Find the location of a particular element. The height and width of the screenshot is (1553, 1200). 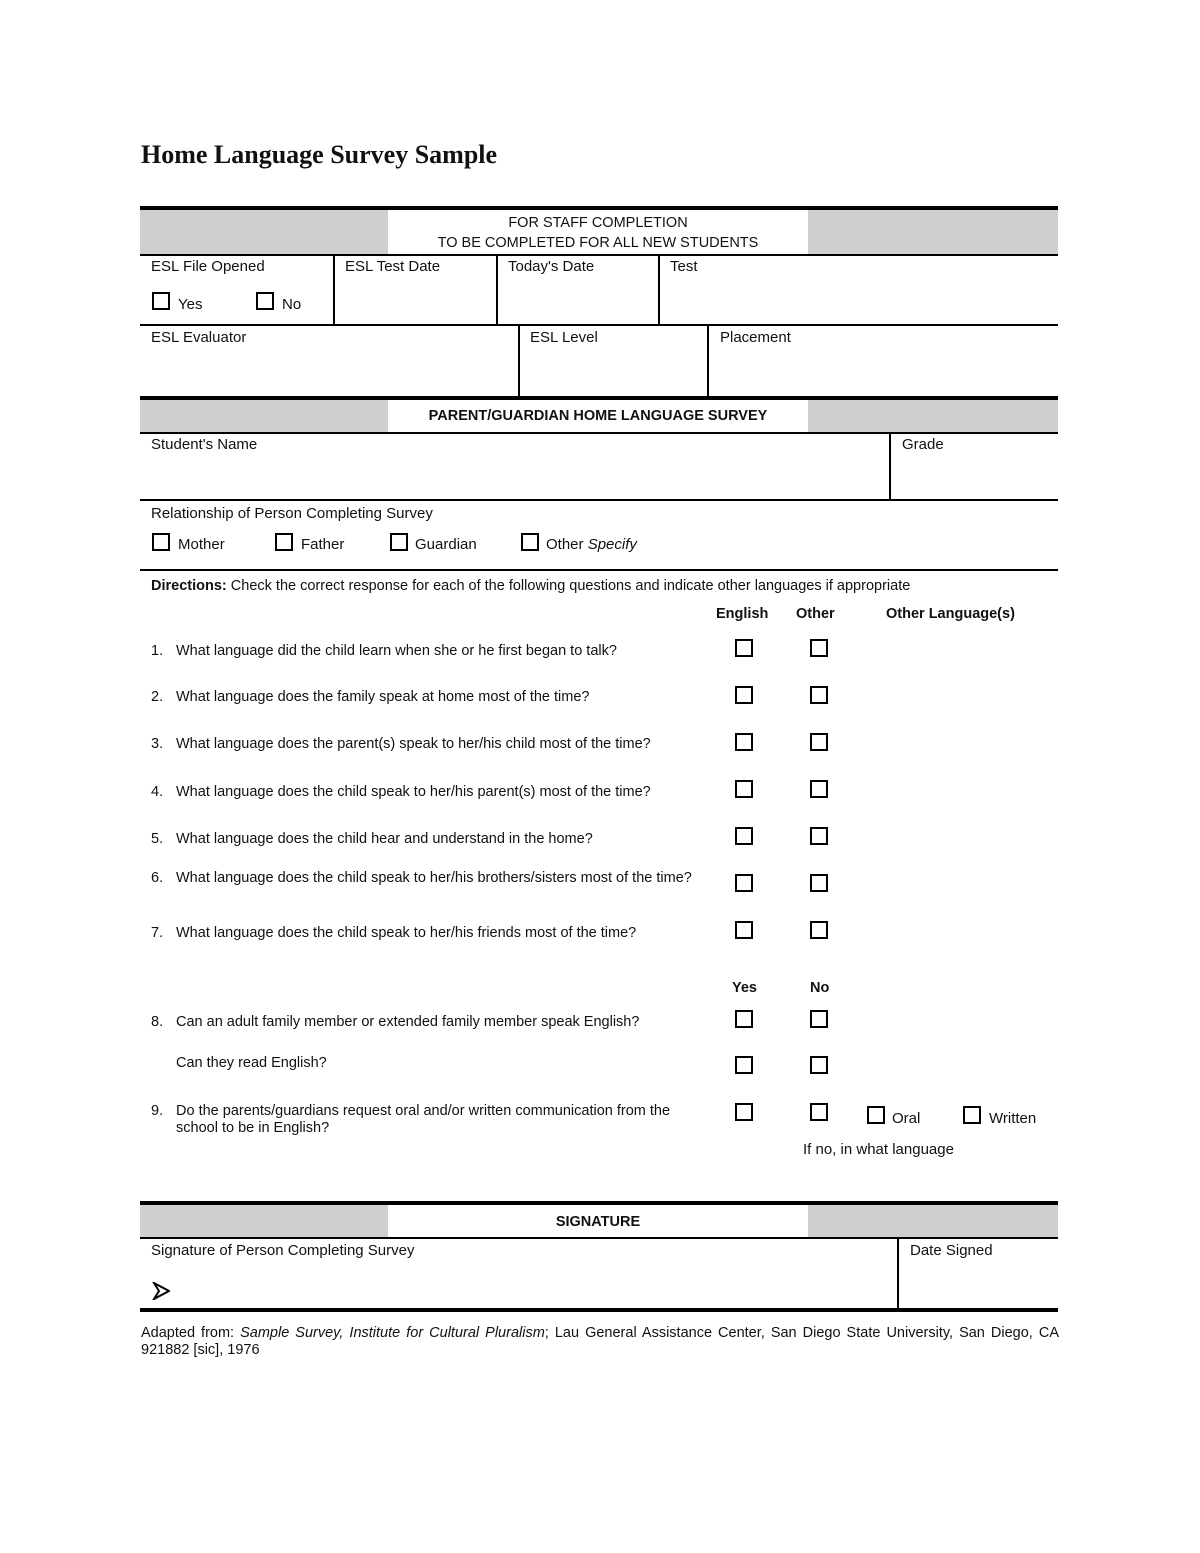

yes-label: Yes is located at coordinates (190, 304).